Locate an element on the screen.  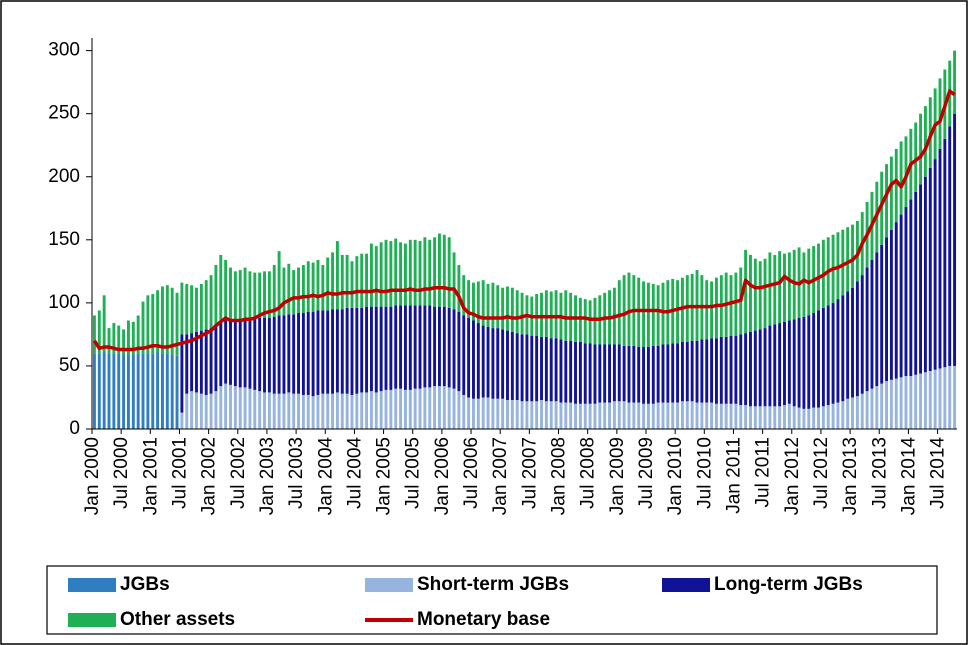
x-tick-label: Jul 2012 is located at coordinates (821, 473).